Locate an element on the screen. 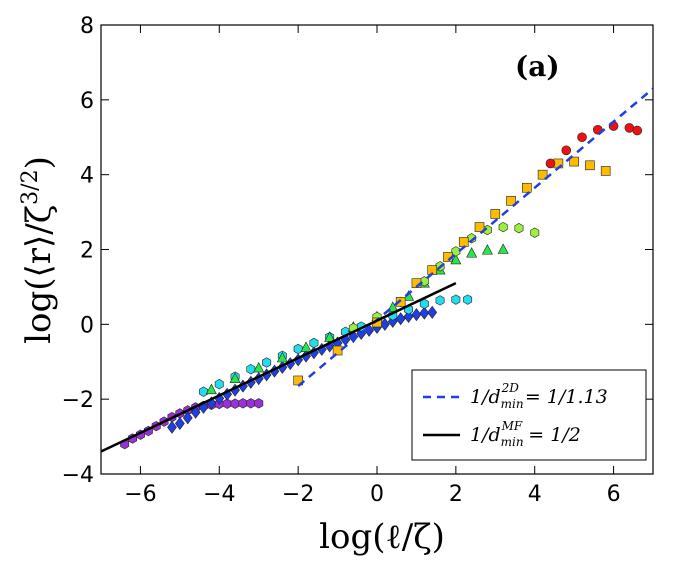  x-tick-label: 6 is located at coordinates (614, 494).